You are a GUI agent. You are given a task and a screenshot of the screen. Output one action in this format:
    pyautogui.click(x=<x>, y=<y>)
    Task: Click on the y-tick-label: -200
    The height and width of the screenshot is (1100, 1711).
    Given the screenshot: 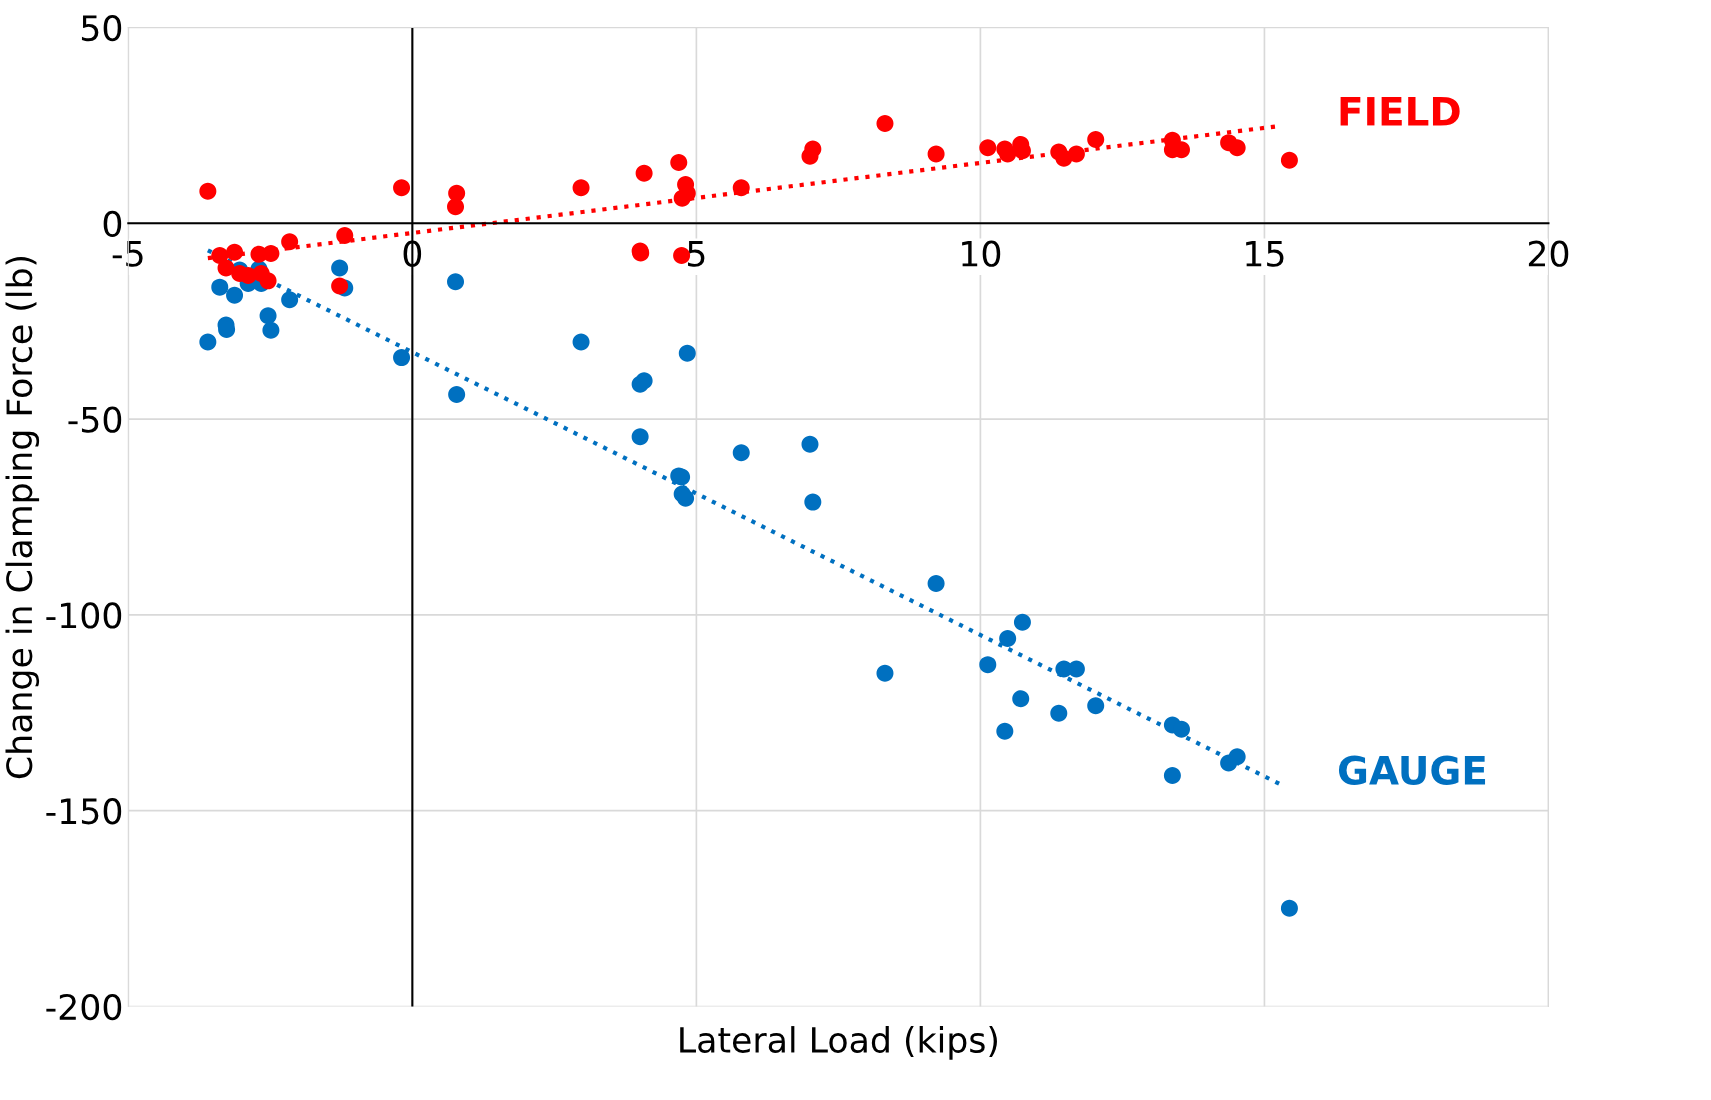 What is the action you would take?
    pyautogui.click(x=84, y=1007)
    